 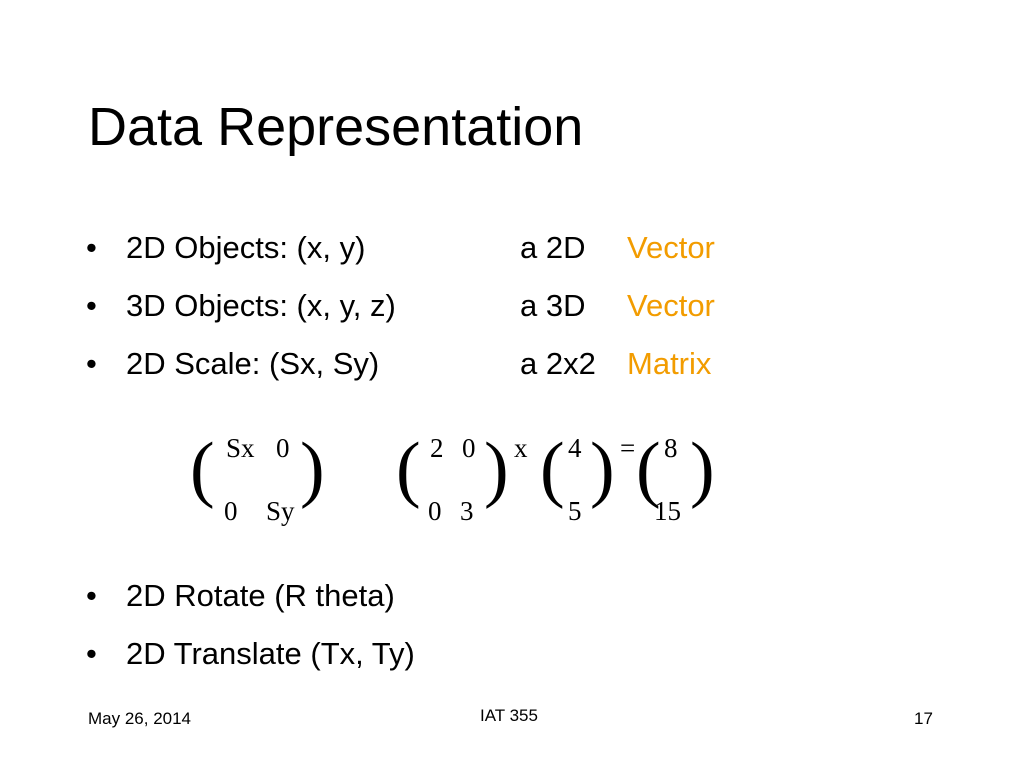 What do you see at coordinates (667, 511) in the screenshot?
I see `result-cell: 15` at bounding box center [667, 511].